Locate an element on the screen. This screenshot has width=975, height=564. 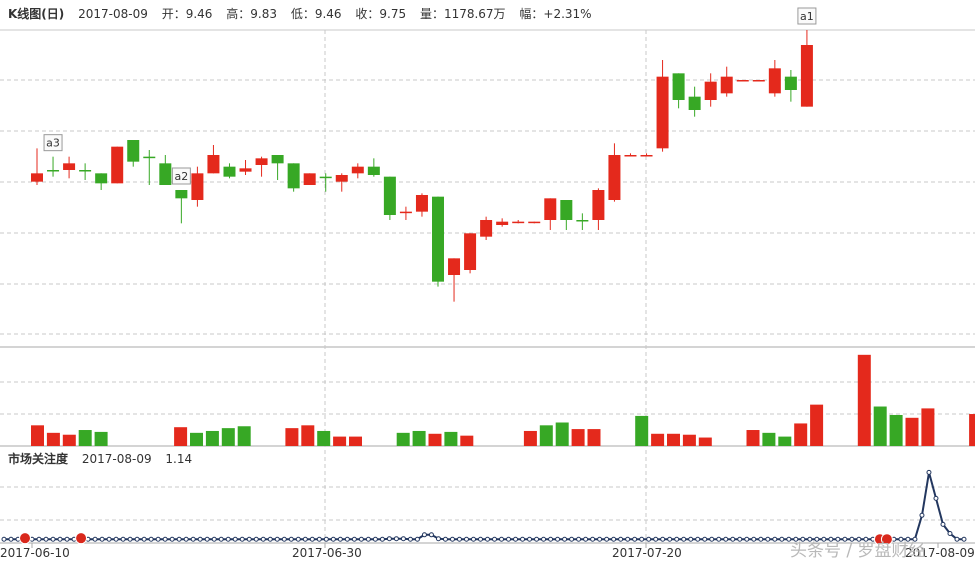
x-tick-label: 2017-08-09 is located at coordinates (940, 553).